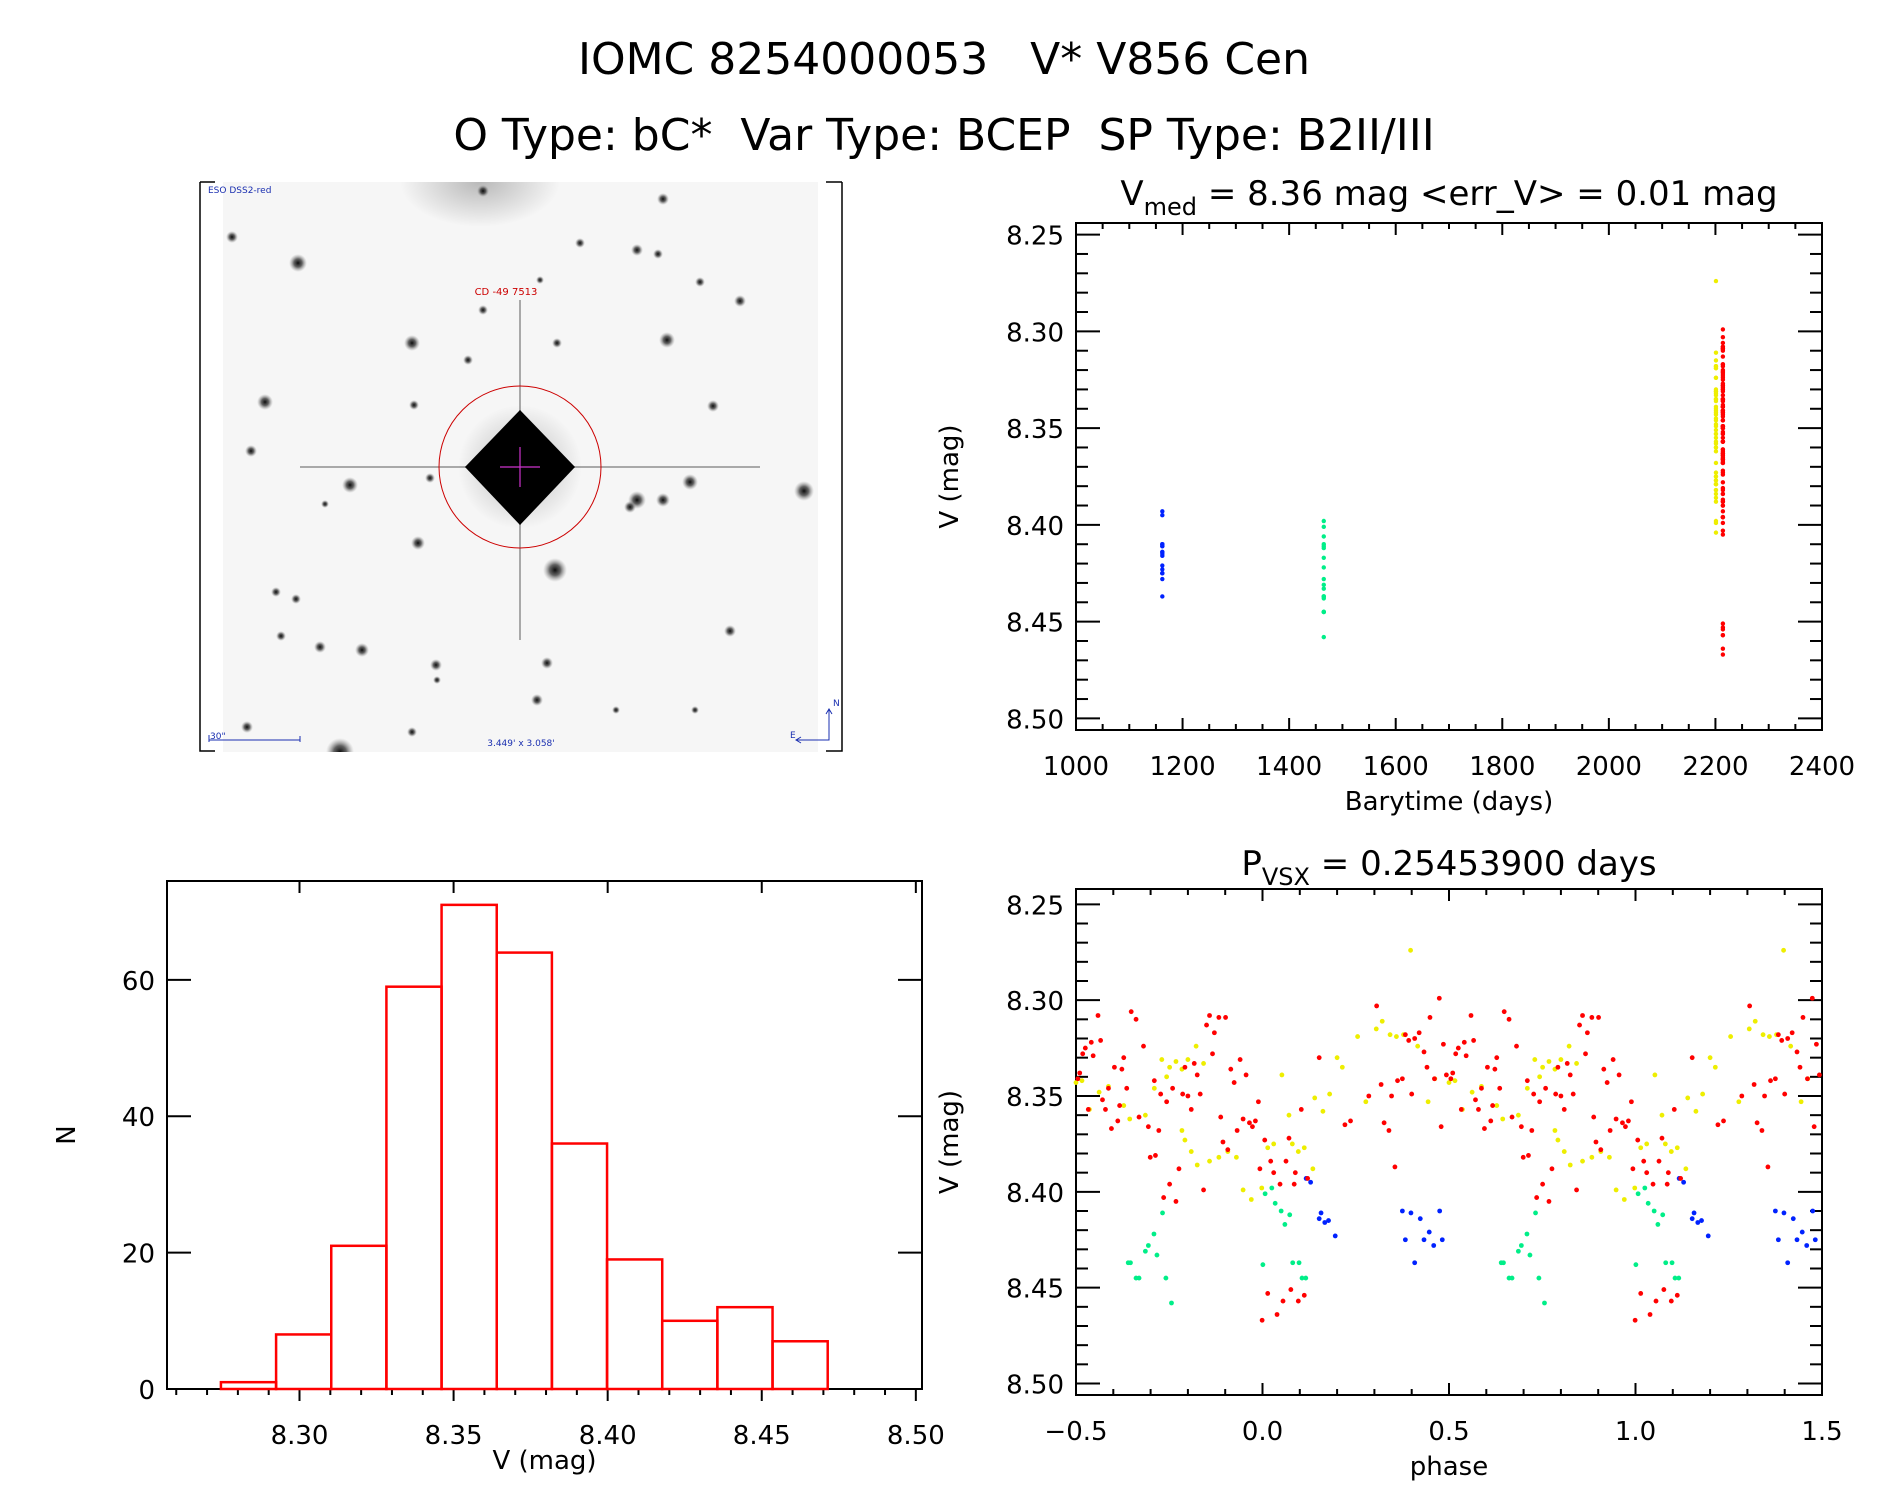 The height and width of the screenshot is (1494, 1889). I want to click on y-axis-label: V (mag), so click(950, 1142).